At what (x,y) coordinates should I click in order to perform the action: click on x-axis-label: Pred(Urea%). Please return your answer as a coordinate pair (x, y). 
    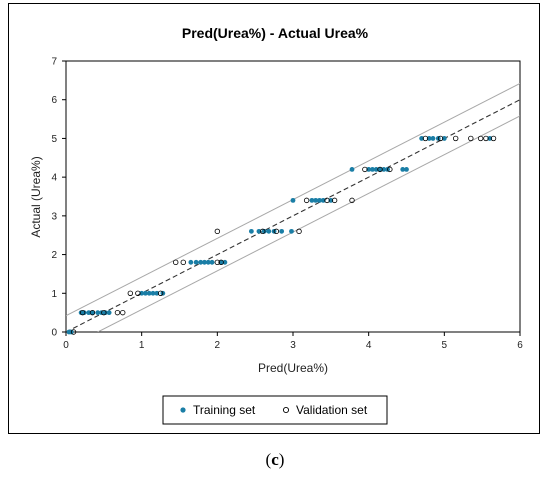
    Looking at the image, I should click on (293, 368).